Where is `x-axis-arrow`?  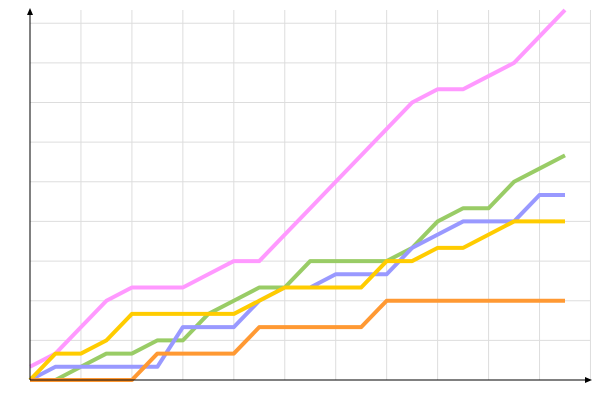
x-axis-arrow is located at coordinates (588, 380).